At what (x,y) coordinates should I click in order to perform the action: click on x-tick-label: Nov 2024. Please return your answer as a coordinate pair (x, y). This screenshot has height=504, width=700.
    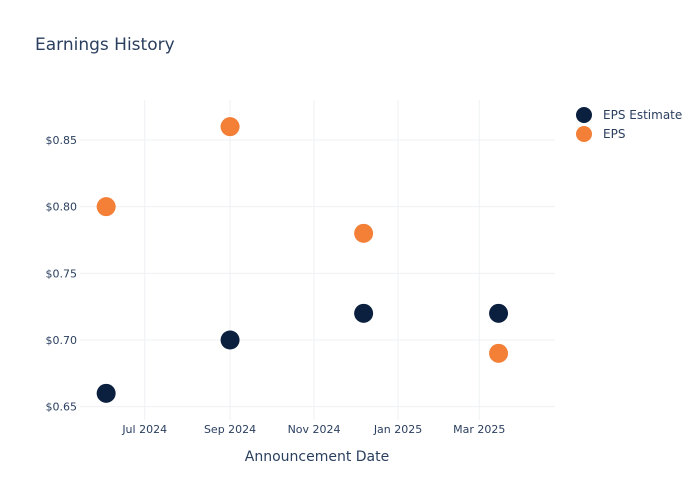
    Looking at the image, I should click on (314, 429).